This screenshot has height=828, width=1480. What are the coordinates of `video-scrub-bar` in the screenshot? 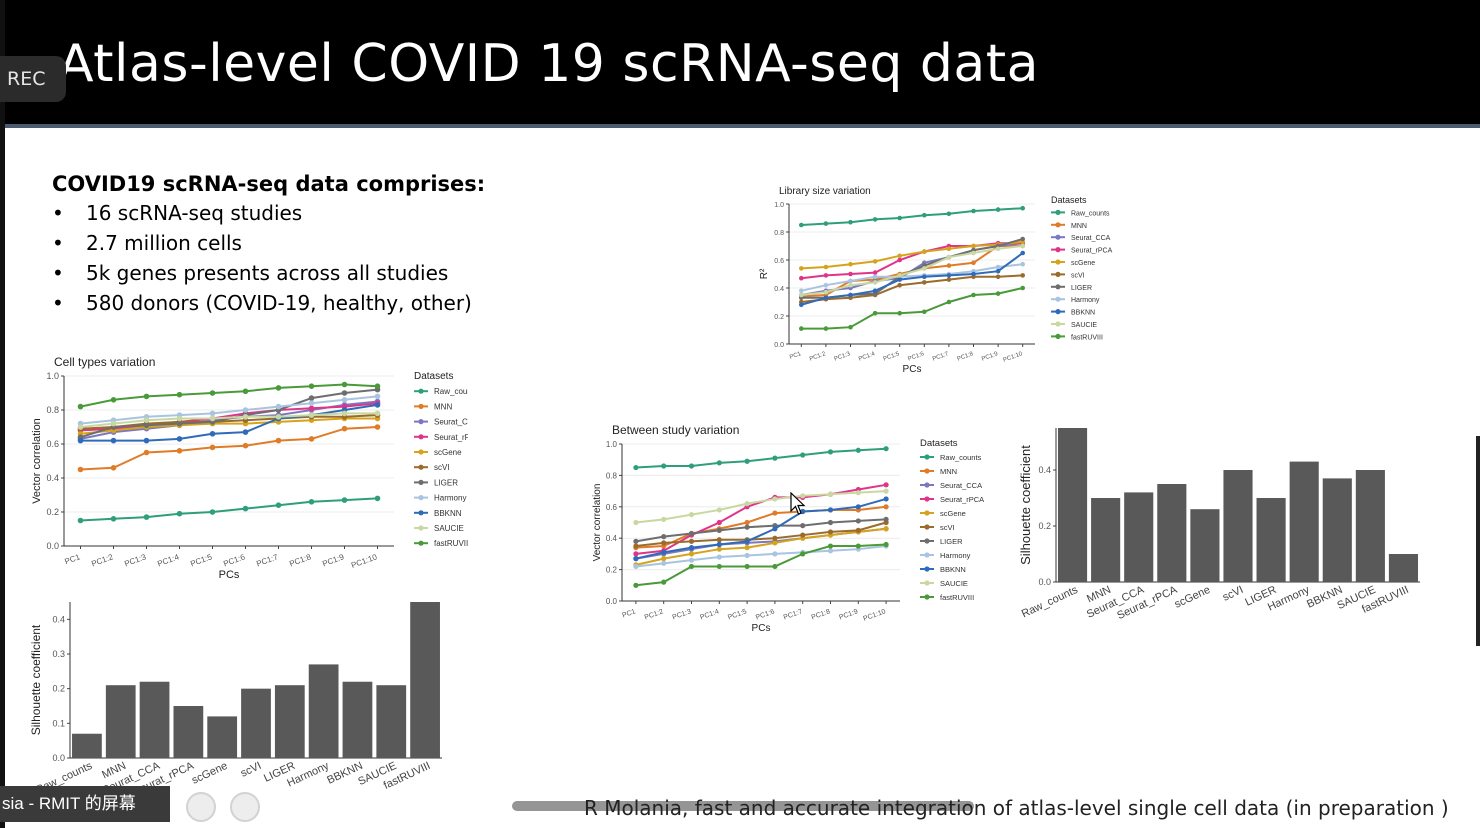 It's located at (743, 806).